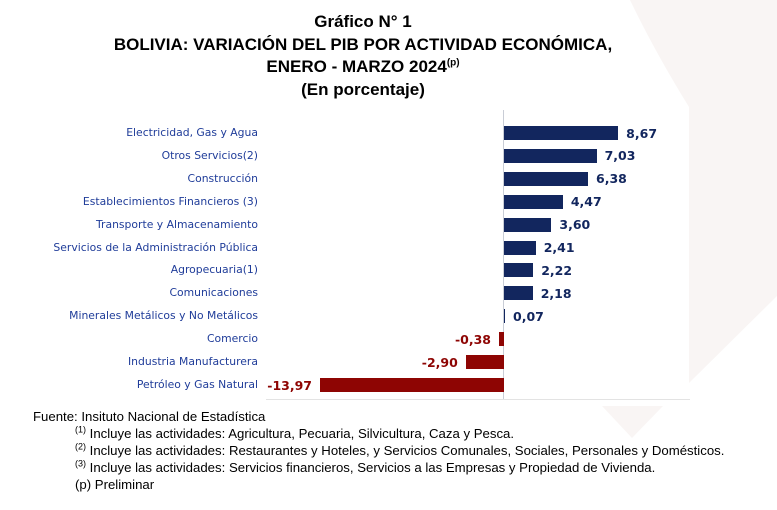 The width and height of the screenshot is (777, 510). I want to click on category-label: Minerales Metálicos y No Metálicos, so click(163, 316).